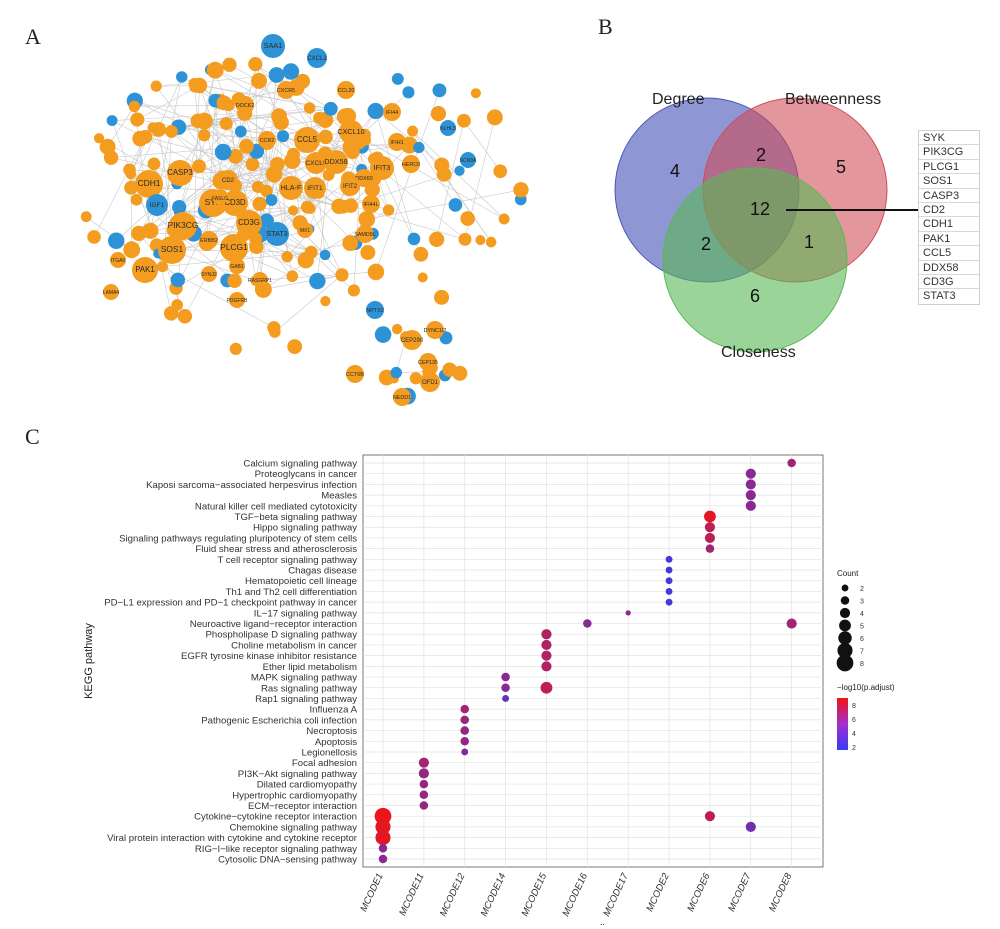 This screenshot has height=929, width=1000. What do you see at coordinates (228, 180) in the screenshot?
I see `network-hub-node: CD2` at bounding box center [228, 180].